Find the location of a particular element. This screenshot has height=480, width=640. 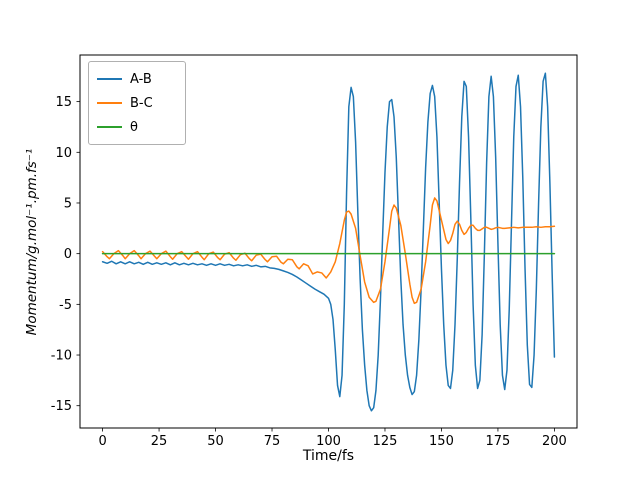

legend-line-theta-icon is located at coordinates (109, 127).